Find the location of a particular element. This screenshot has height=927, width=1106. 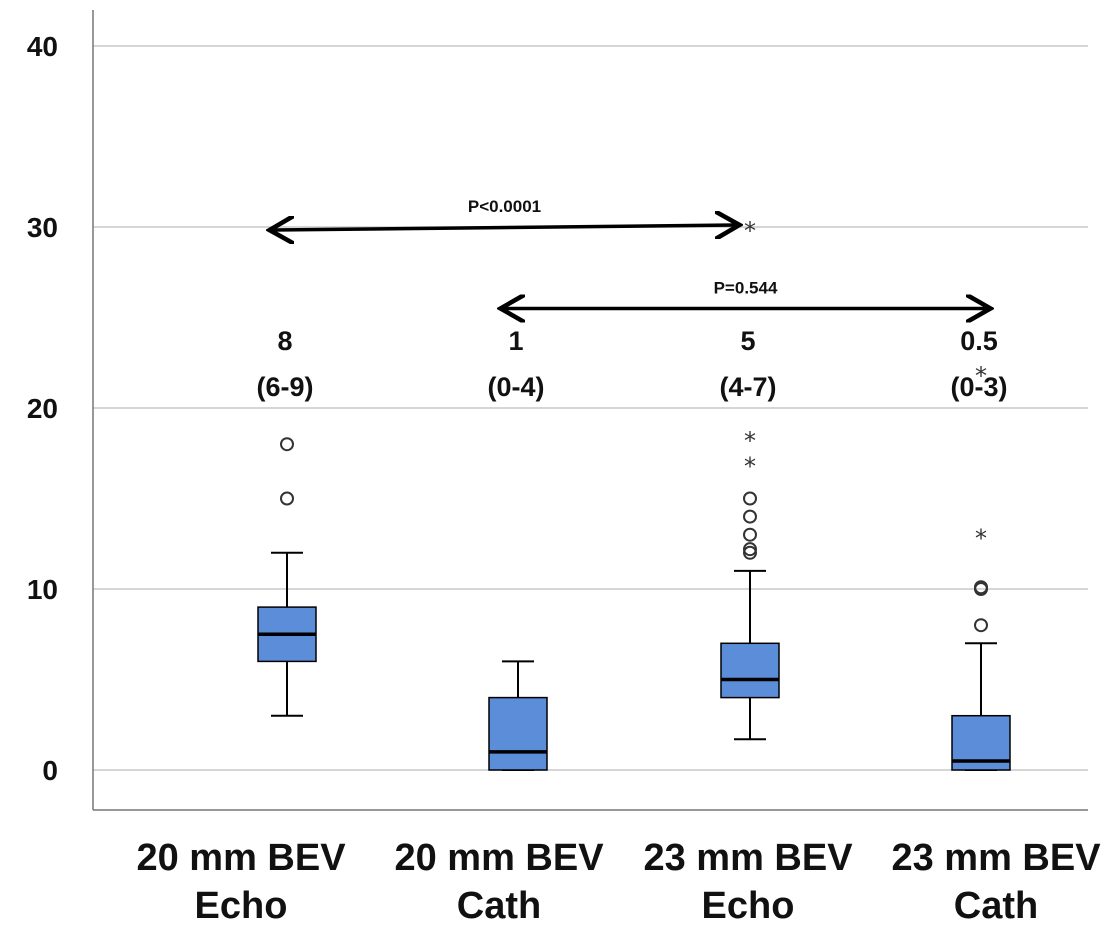

y-tick-label: 0 is located at coordinates (50, 770).